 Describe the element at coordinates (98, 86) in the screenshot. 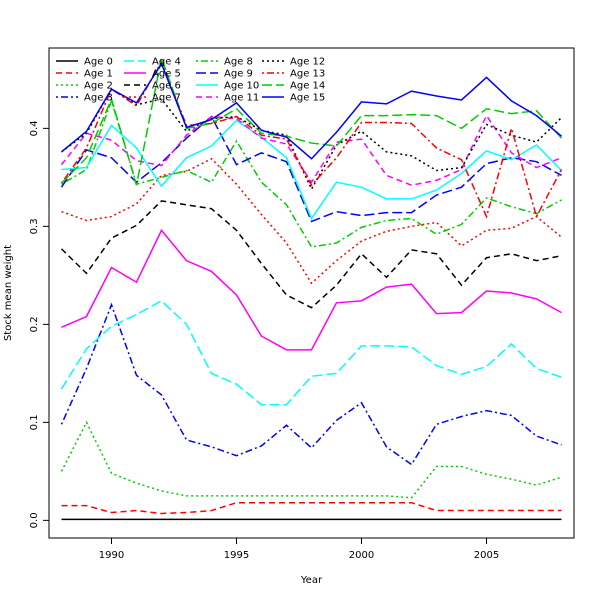

I see `legend-label: Age 2` at that location.